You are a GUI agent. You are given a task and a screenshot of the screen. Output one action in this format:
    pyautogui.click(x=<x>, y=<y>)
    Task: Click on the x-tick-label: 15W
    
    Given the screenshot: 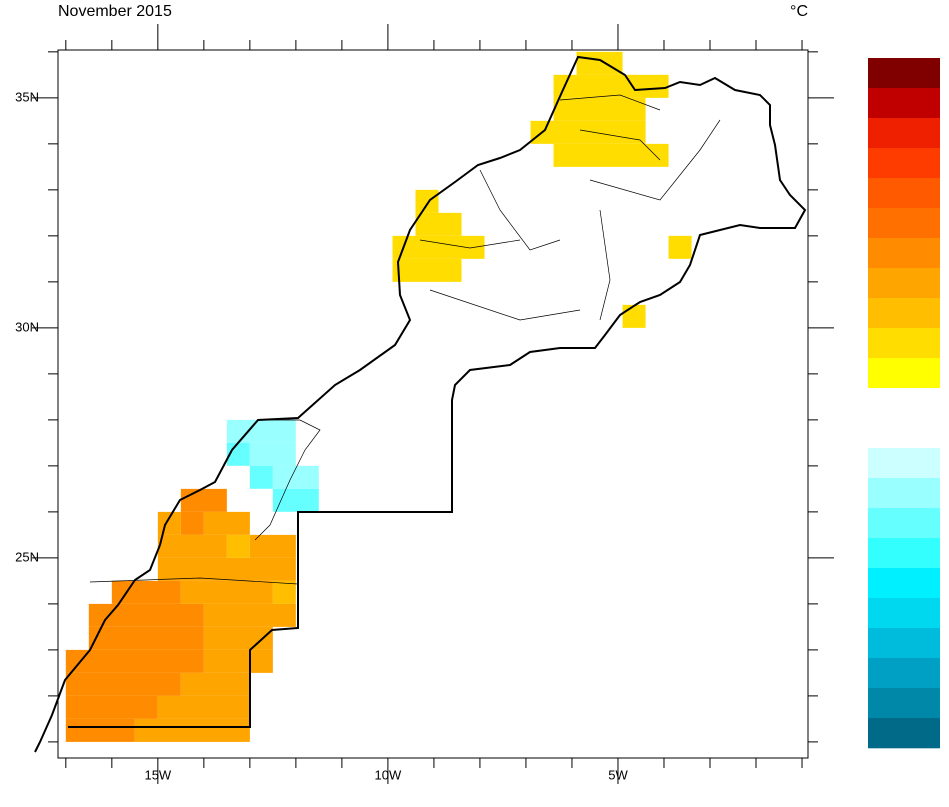 What is the action you would take?
    pyautogui.click(x=157, y=774)
    